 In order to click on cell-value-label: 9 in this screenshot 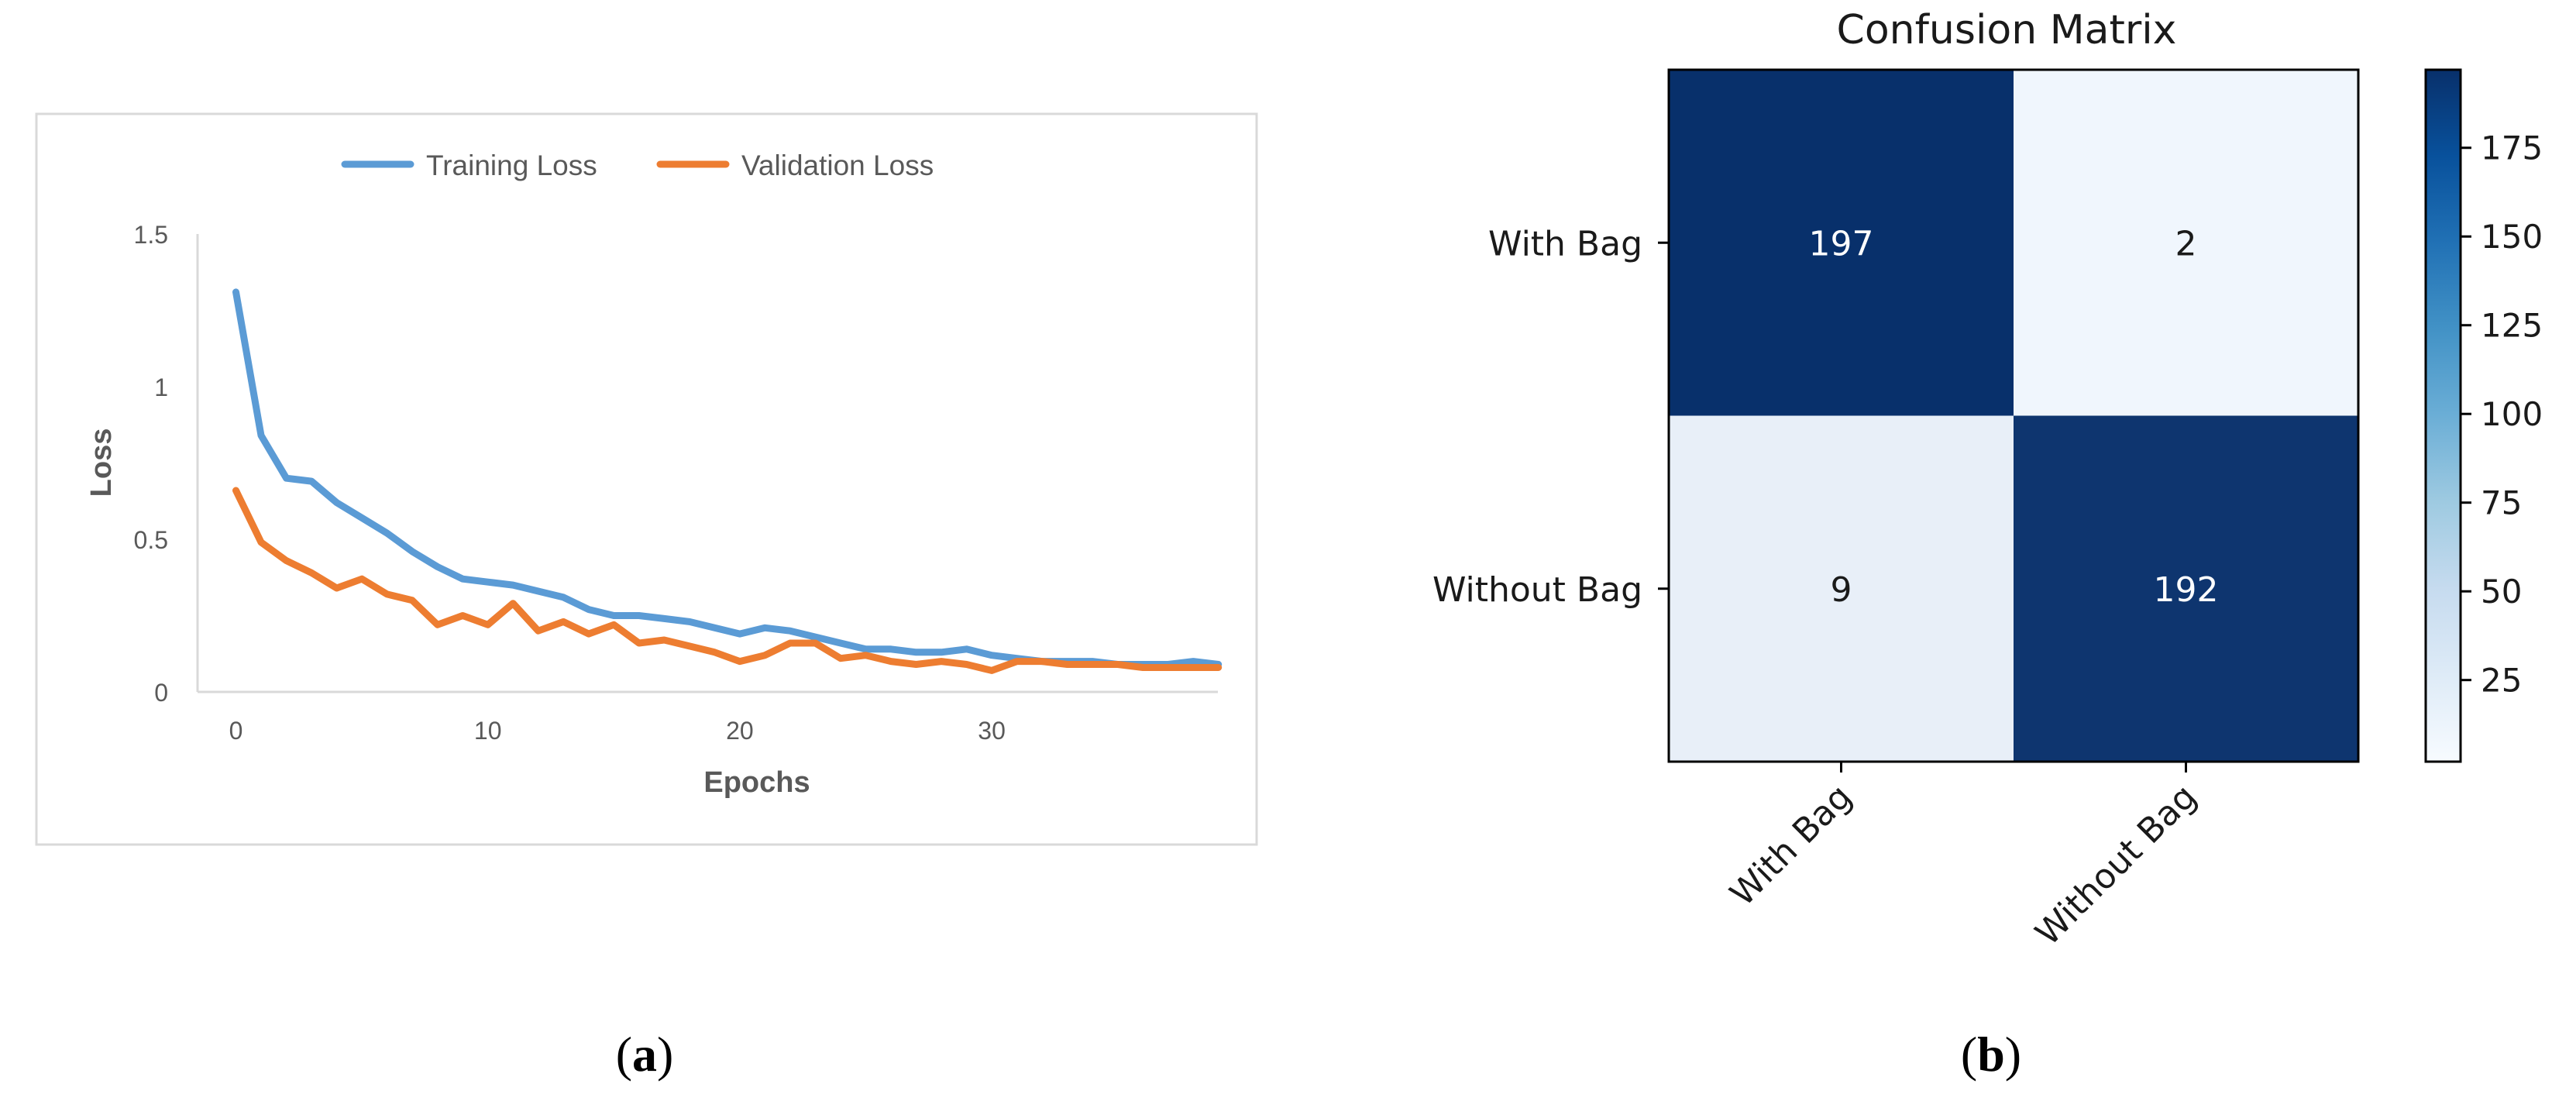, I will do `click(1841, 590)`.